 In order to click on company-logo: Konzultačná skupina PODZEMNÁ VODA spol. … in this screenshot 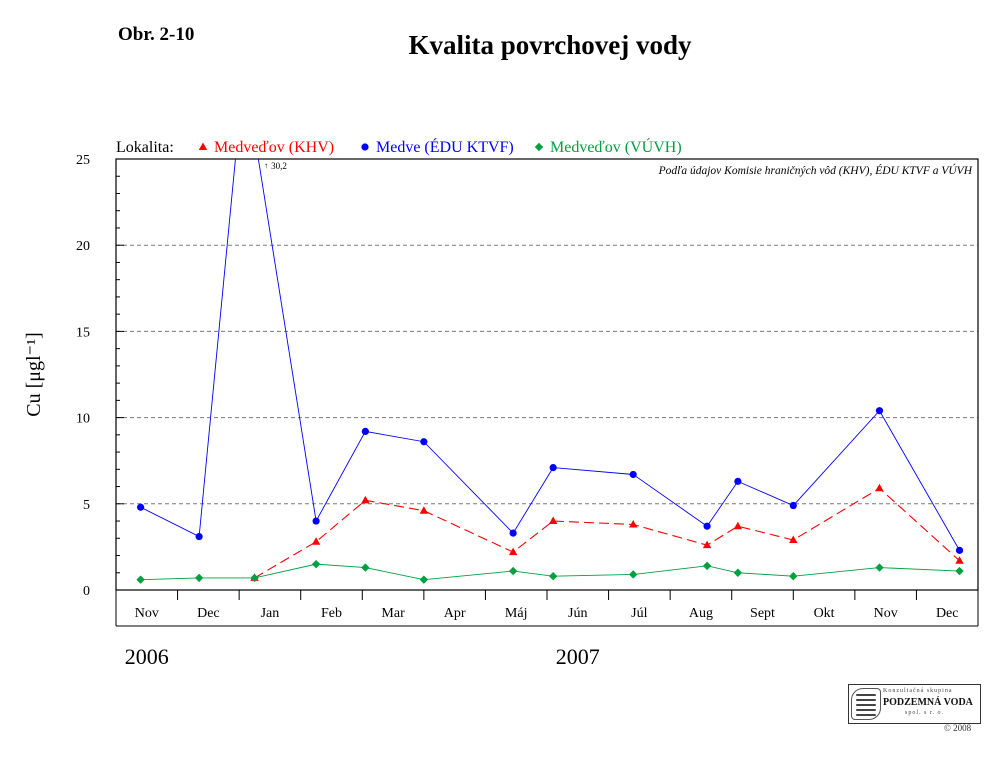, I will do `click(914, 704)`.